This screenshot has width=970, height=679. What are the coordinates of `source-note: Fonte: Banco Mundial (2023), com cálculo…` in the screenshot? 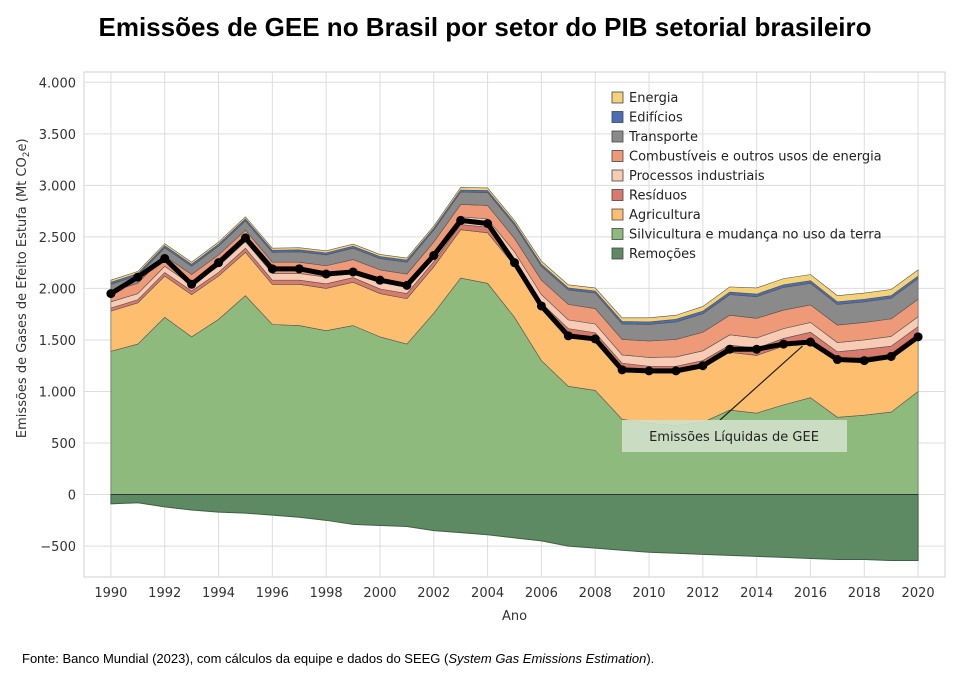 It's located at (338, 658).